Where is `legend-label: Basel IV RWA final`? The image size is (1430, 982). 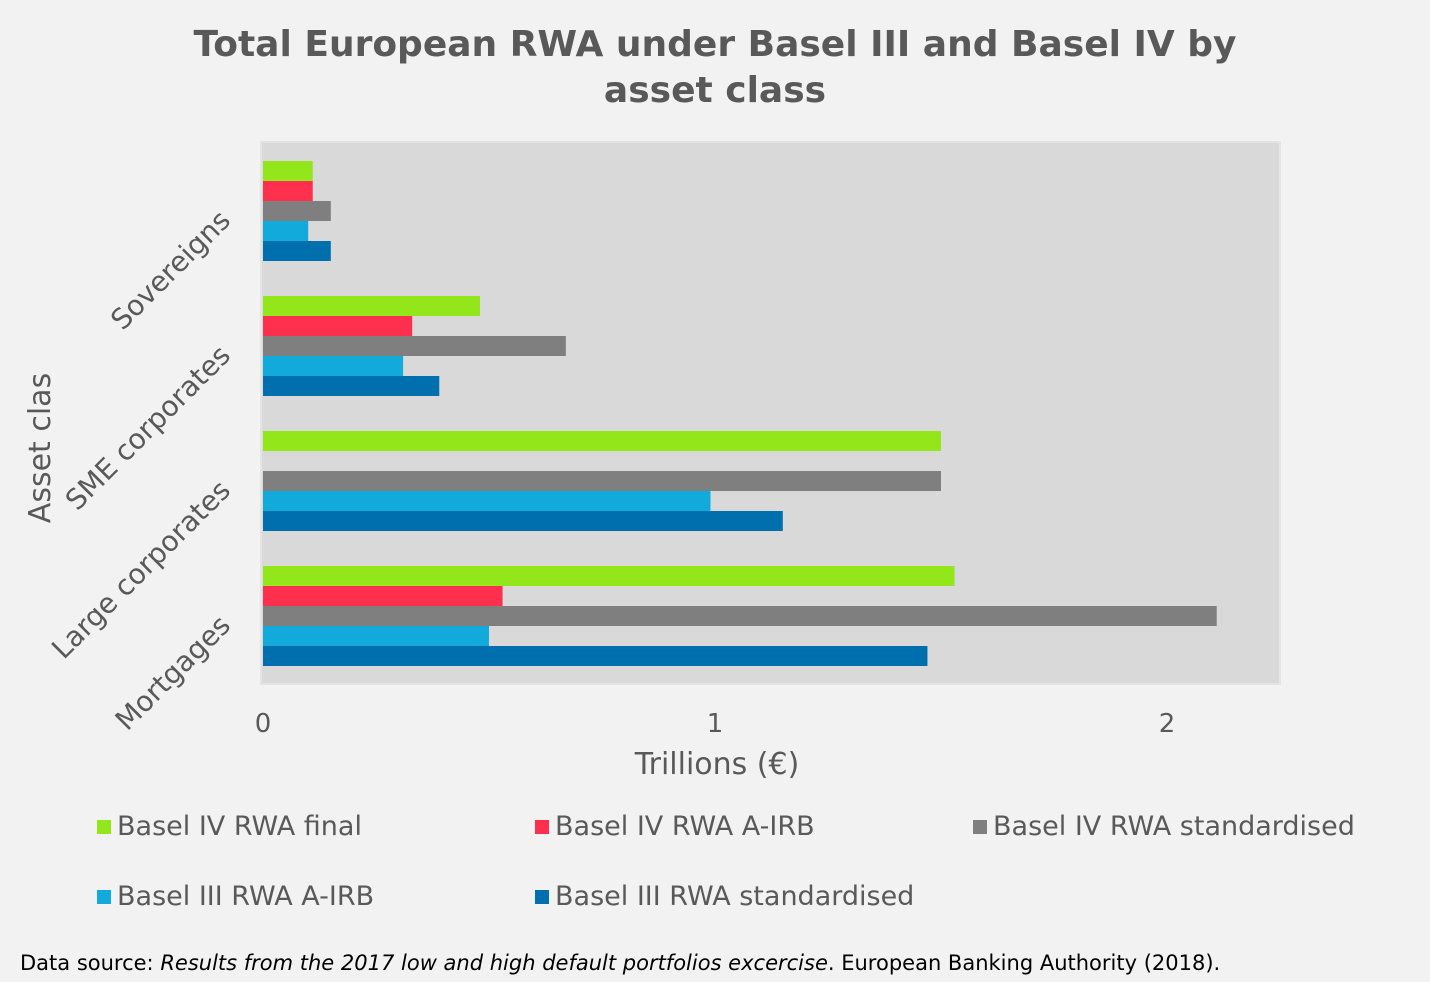
legend-label: Basel IV RWA final is located at coordinates (239, 826).